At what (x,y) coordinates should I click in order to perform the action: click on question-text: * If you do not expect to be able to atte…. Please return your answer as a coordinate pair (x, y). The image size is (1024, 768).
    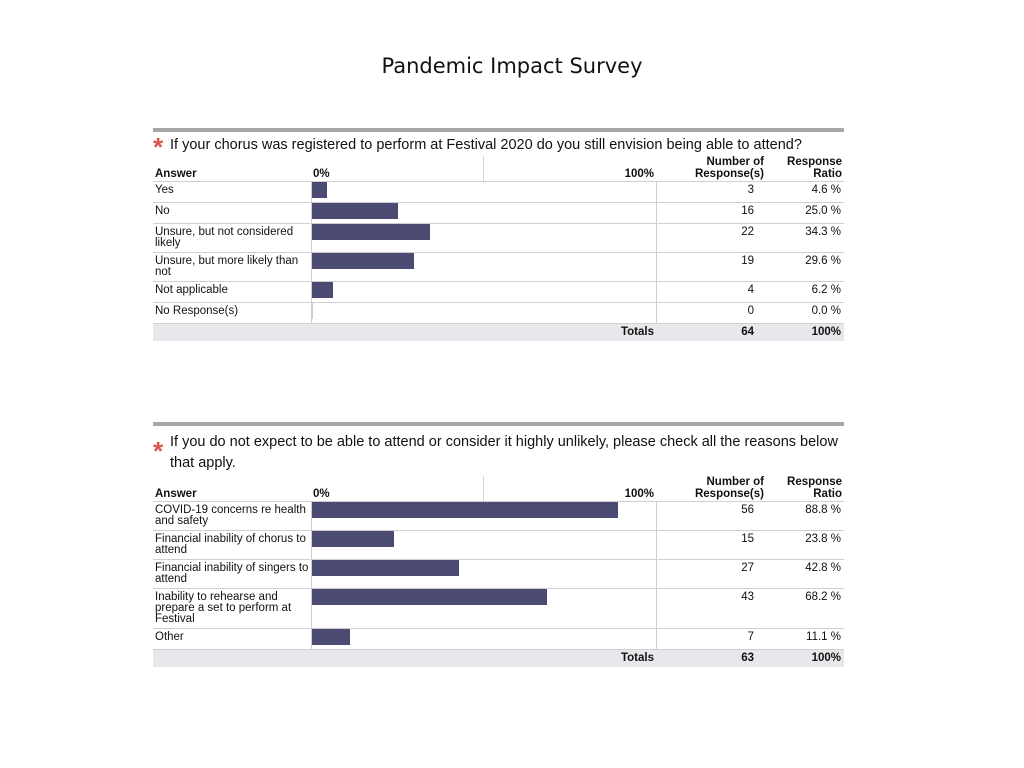
    Looking at the image, I should click on (498, 453).